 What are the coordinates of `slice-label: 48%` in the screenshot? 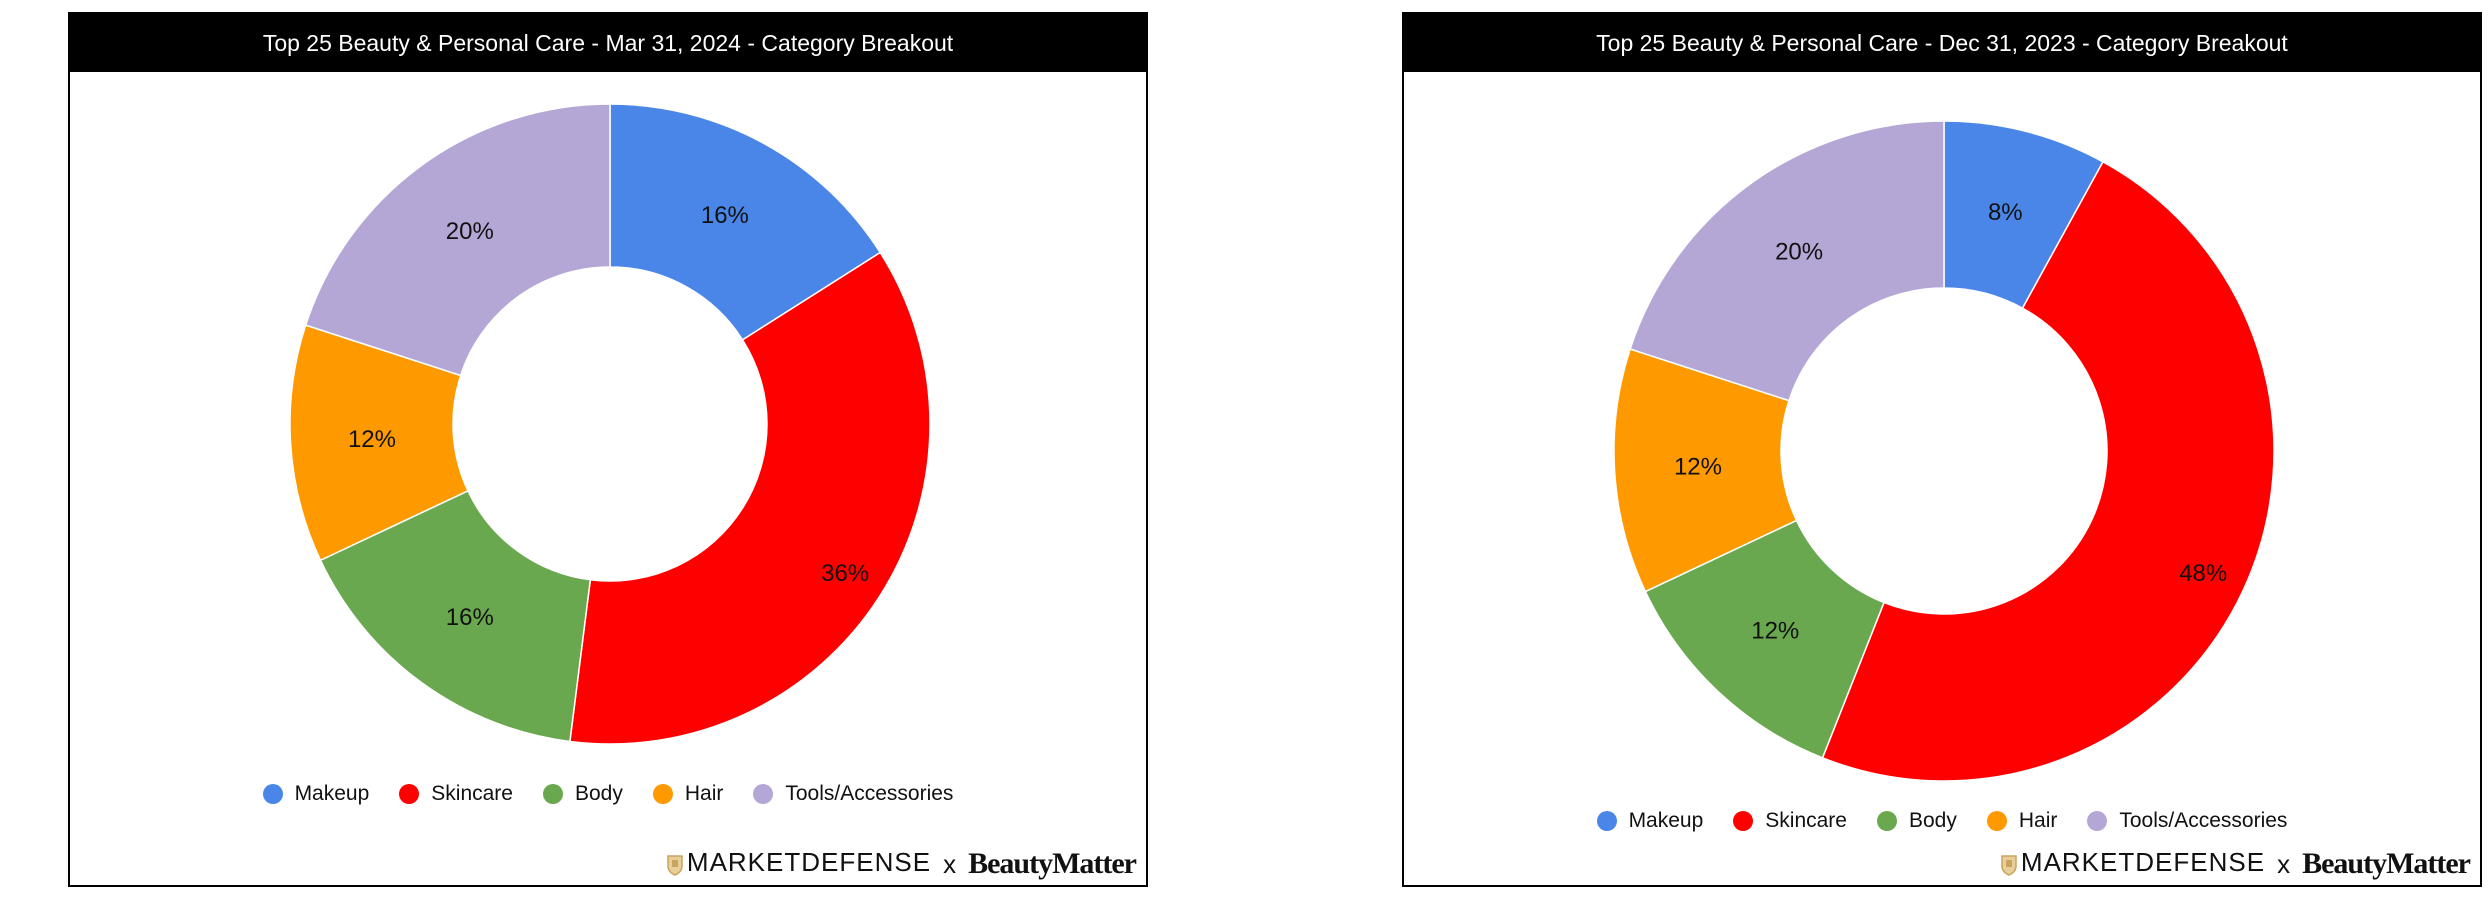 It's located at (2203, 573).